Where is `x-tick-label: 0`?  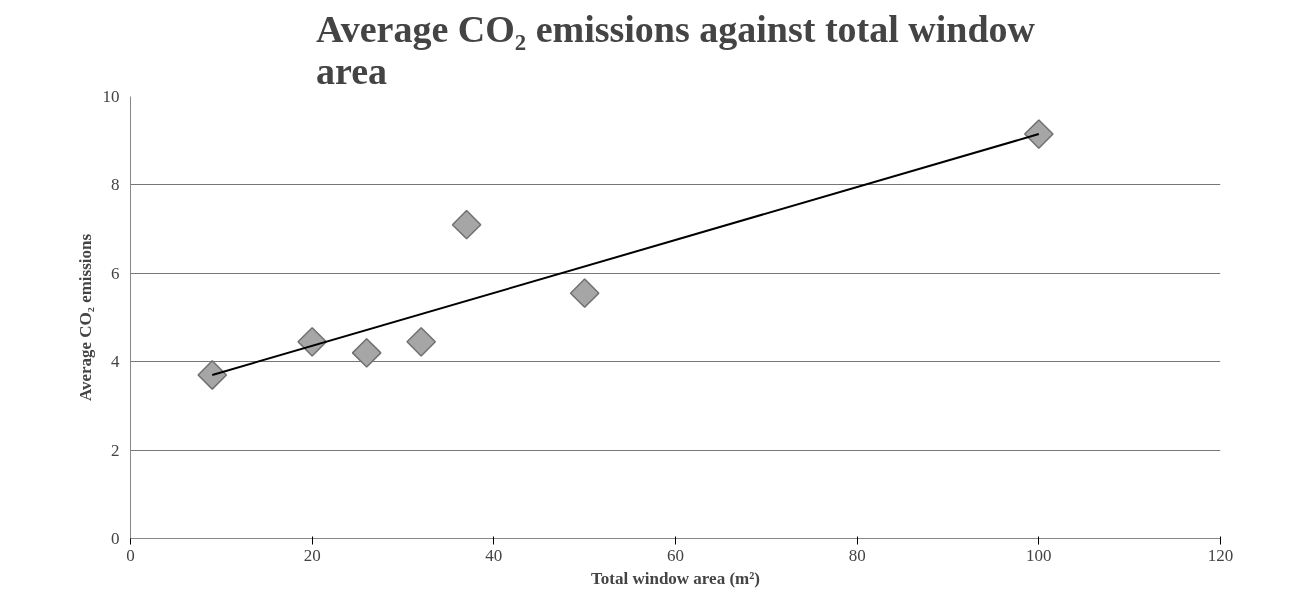 x-tick-label: 0 is located at coordinates (130, 555).